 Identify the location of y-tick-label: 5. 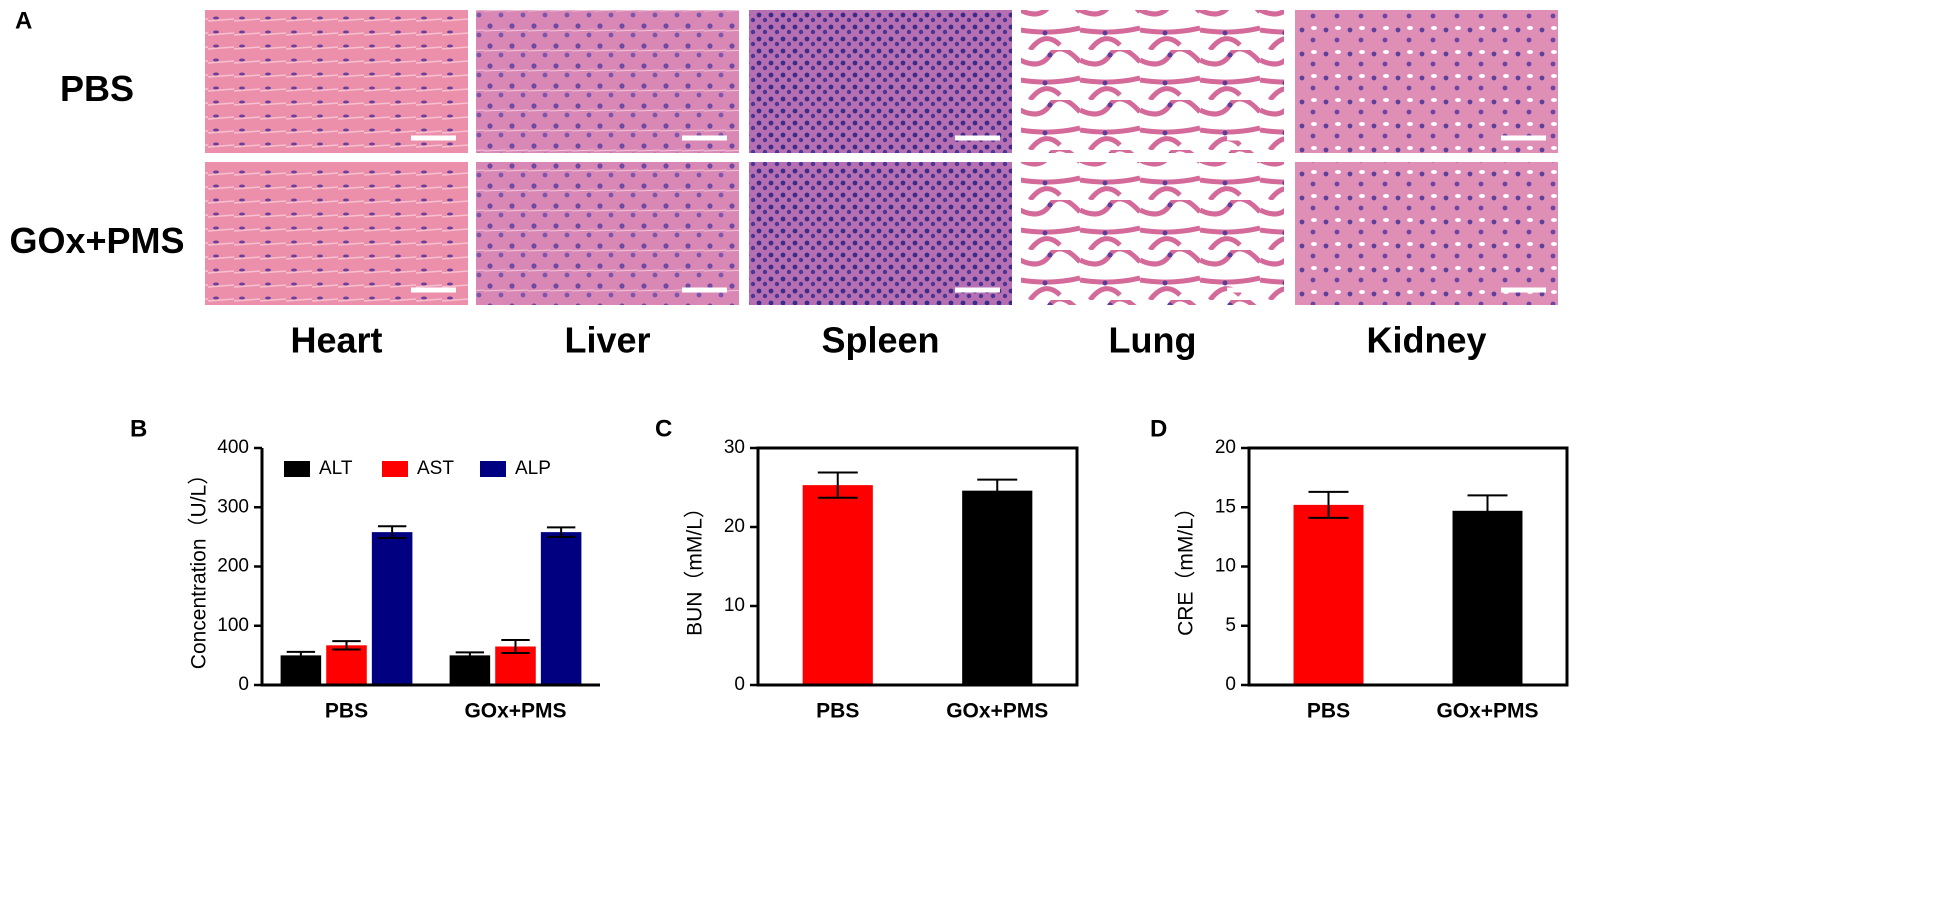
(1230, 625).